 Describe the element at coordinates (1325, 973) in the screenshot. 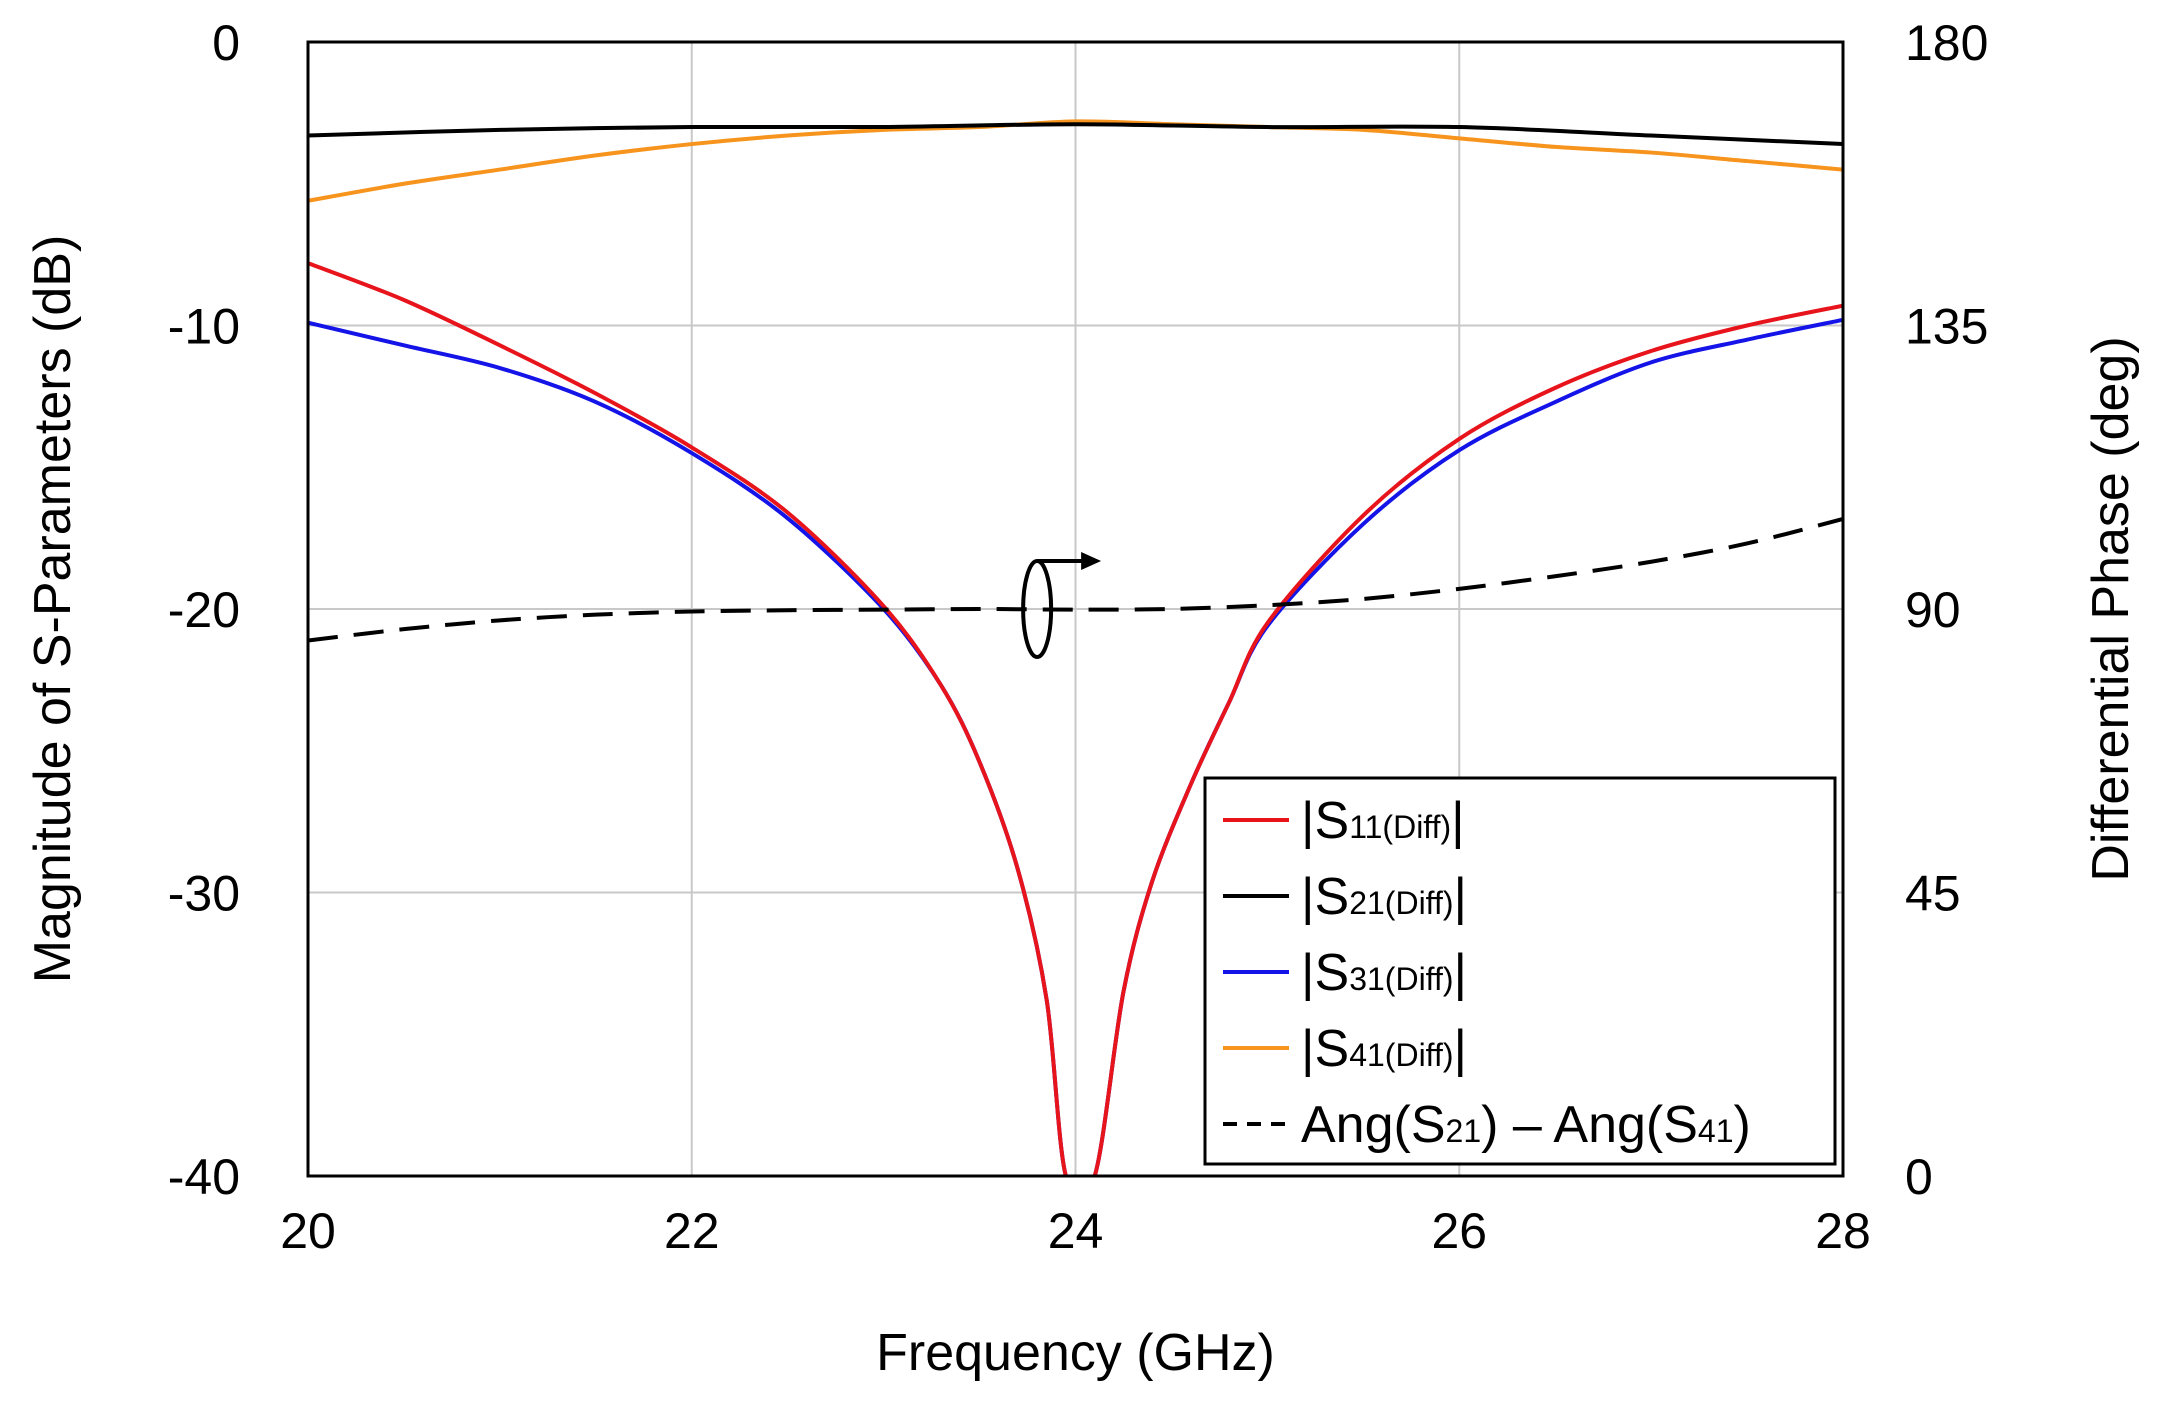

I see `legend-label-2-part-0: |S` at that location.